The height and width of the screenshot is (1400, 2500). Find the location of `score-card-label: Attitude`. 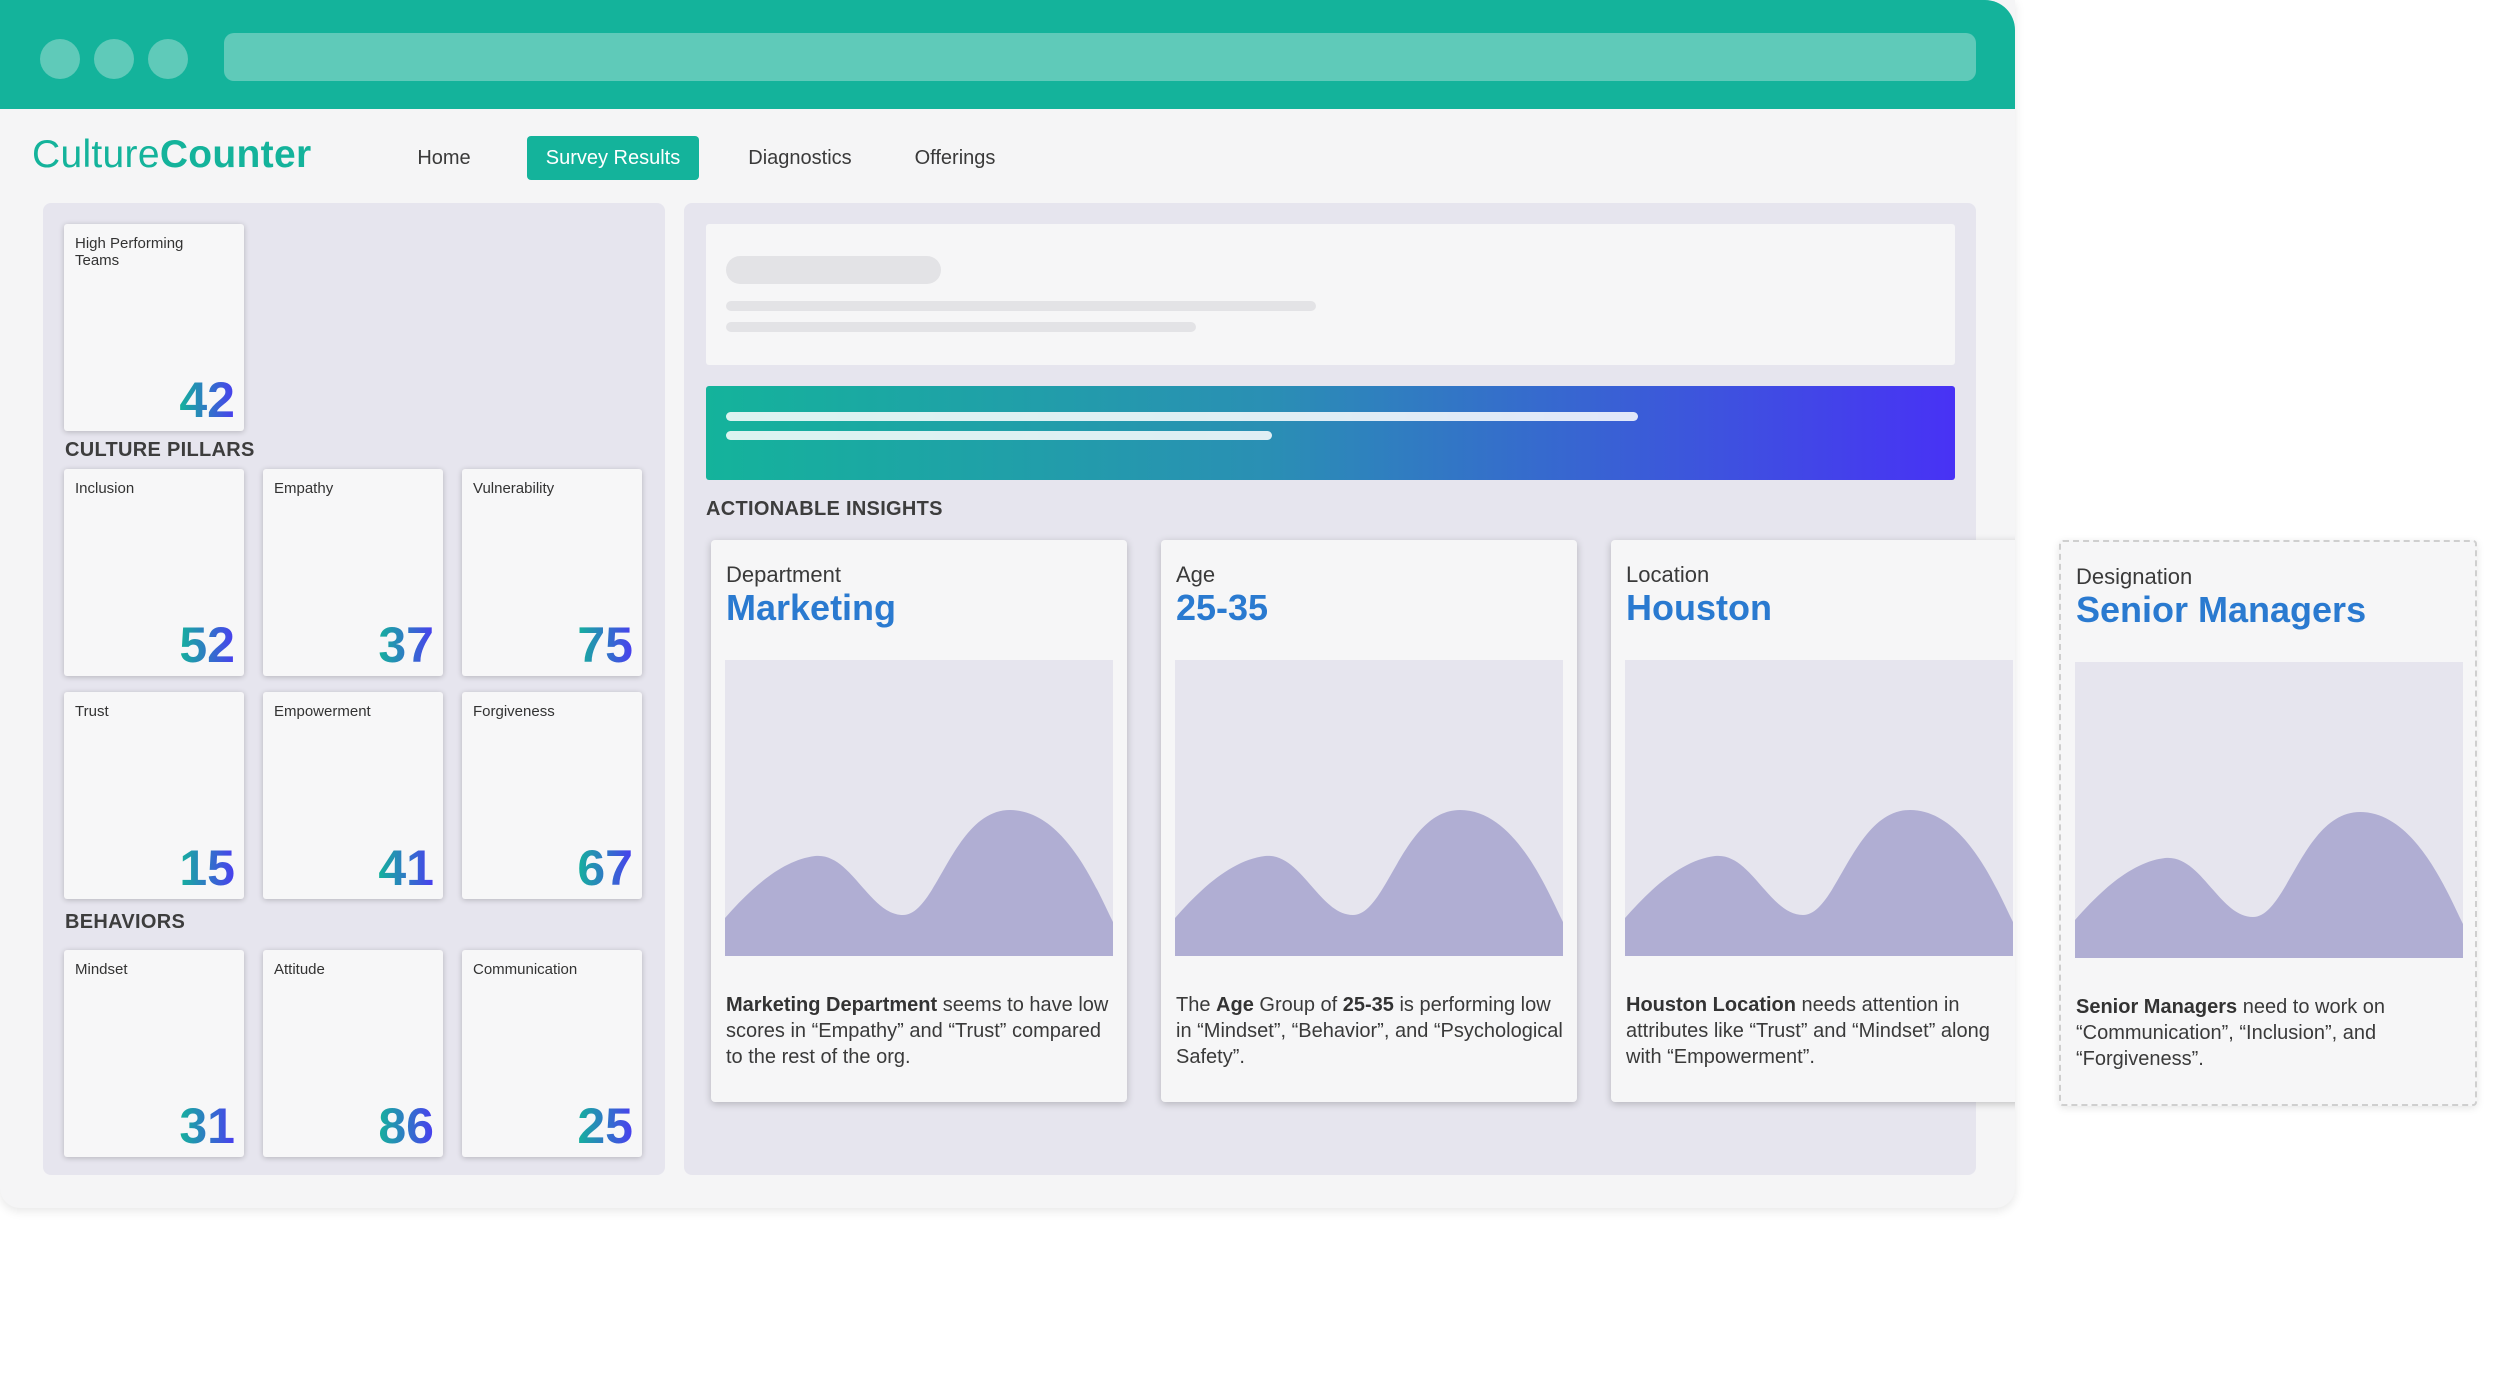

score-card-label: Attitude is located at coordinates (299, 969).